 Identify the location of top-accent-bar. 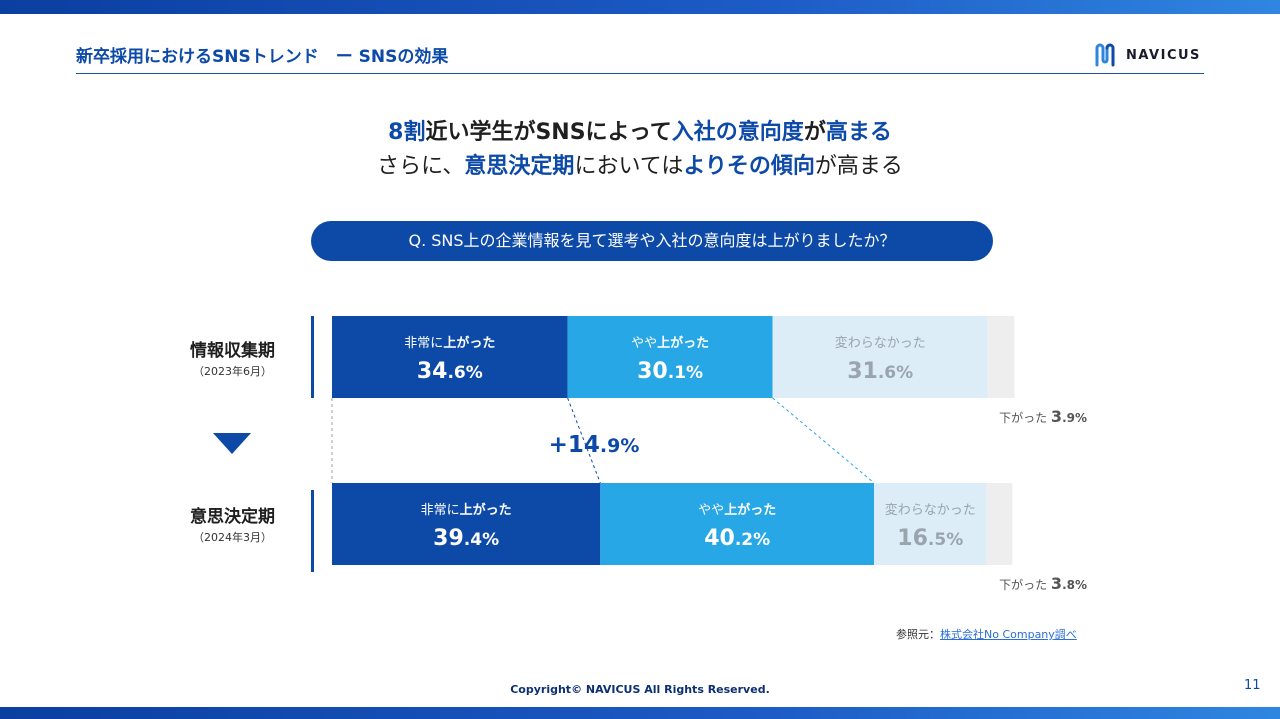
(640, 7).